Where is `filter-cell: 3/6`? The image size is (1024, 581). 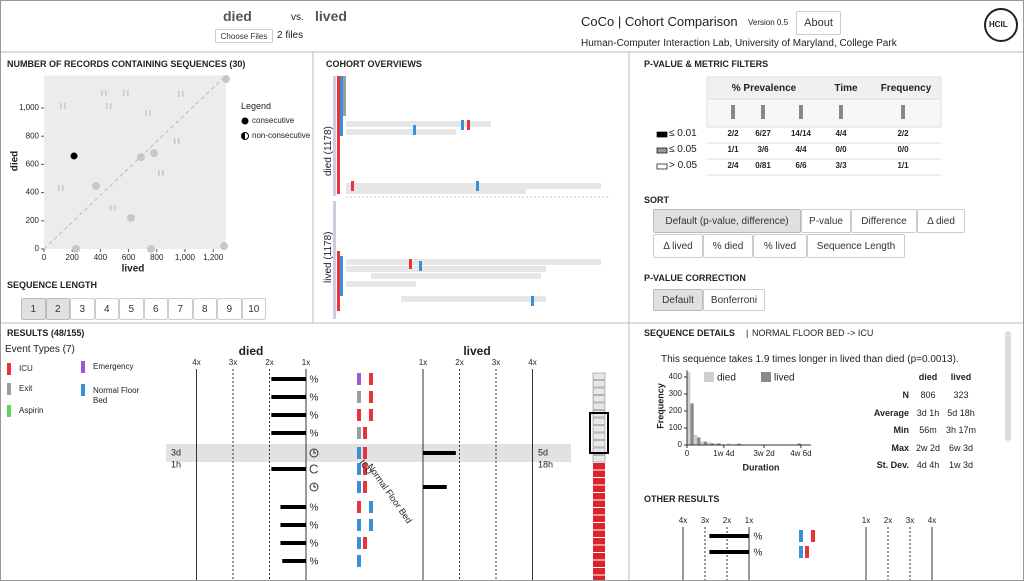
filter-cell: 3/6 is located at coordinates (763, 149).